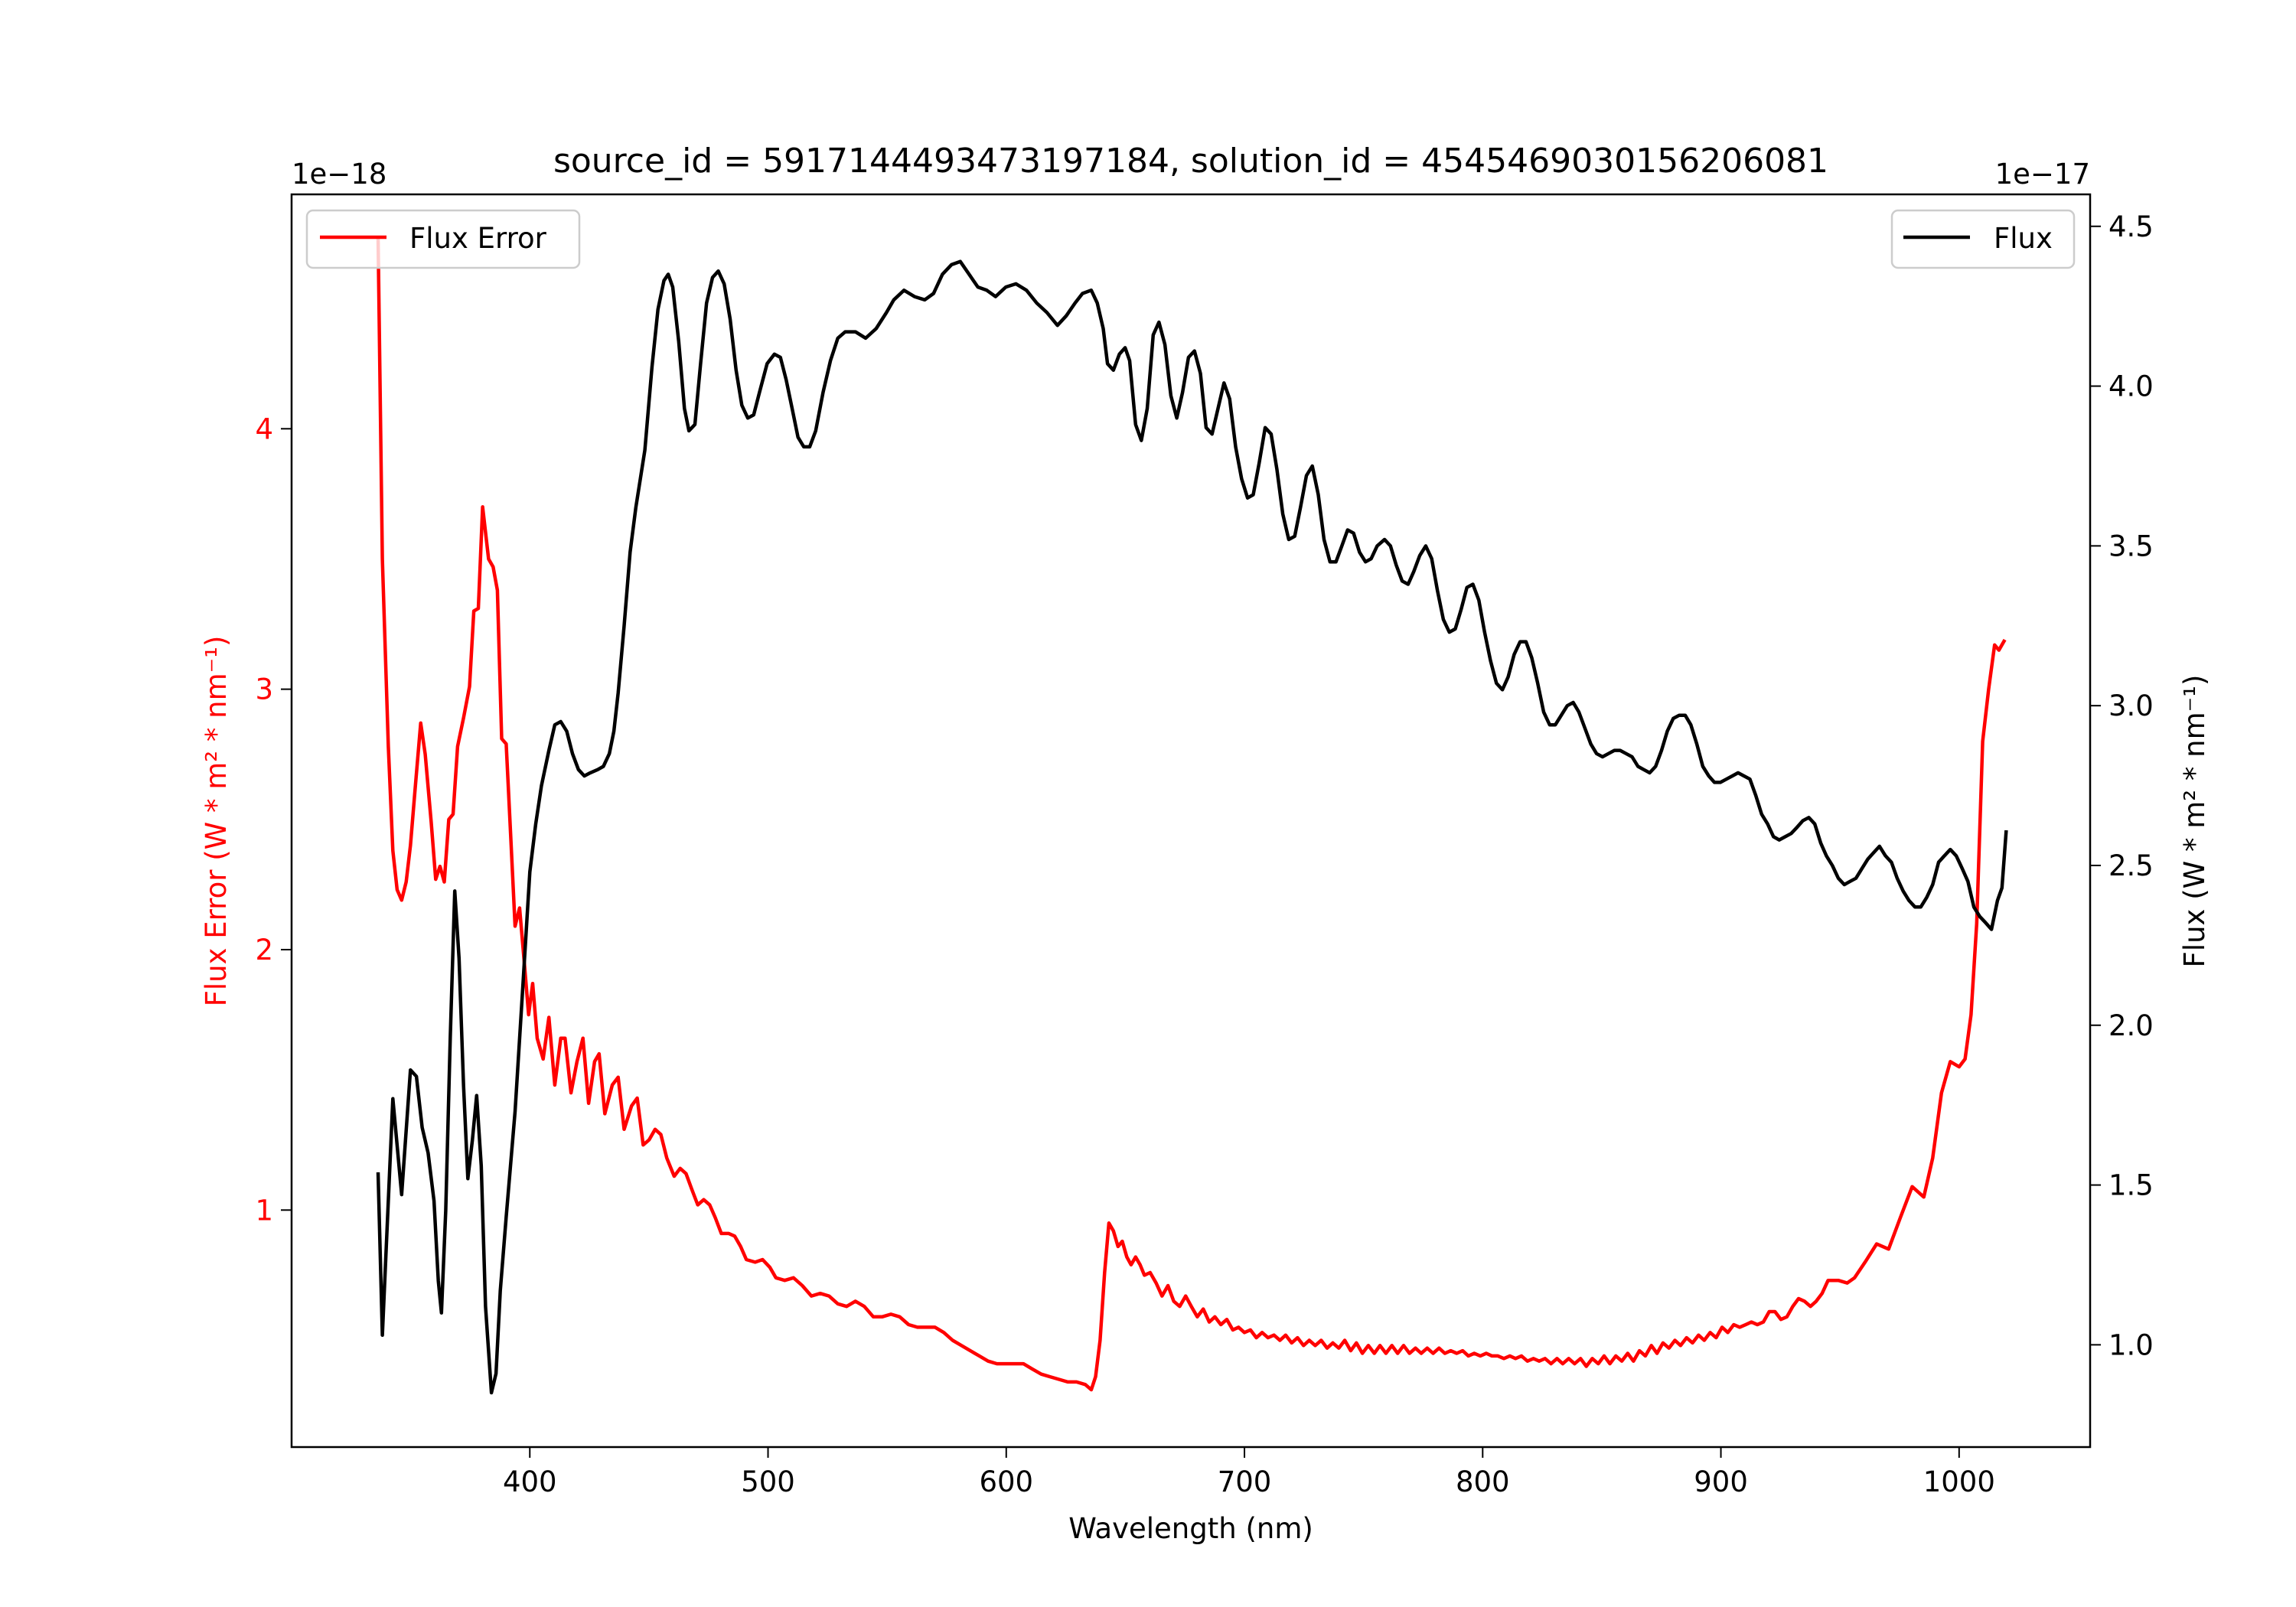  Describe the element at coordinates (2042, 175) in the screenshot. I see `right-offset-text: 1e−17` at that location.